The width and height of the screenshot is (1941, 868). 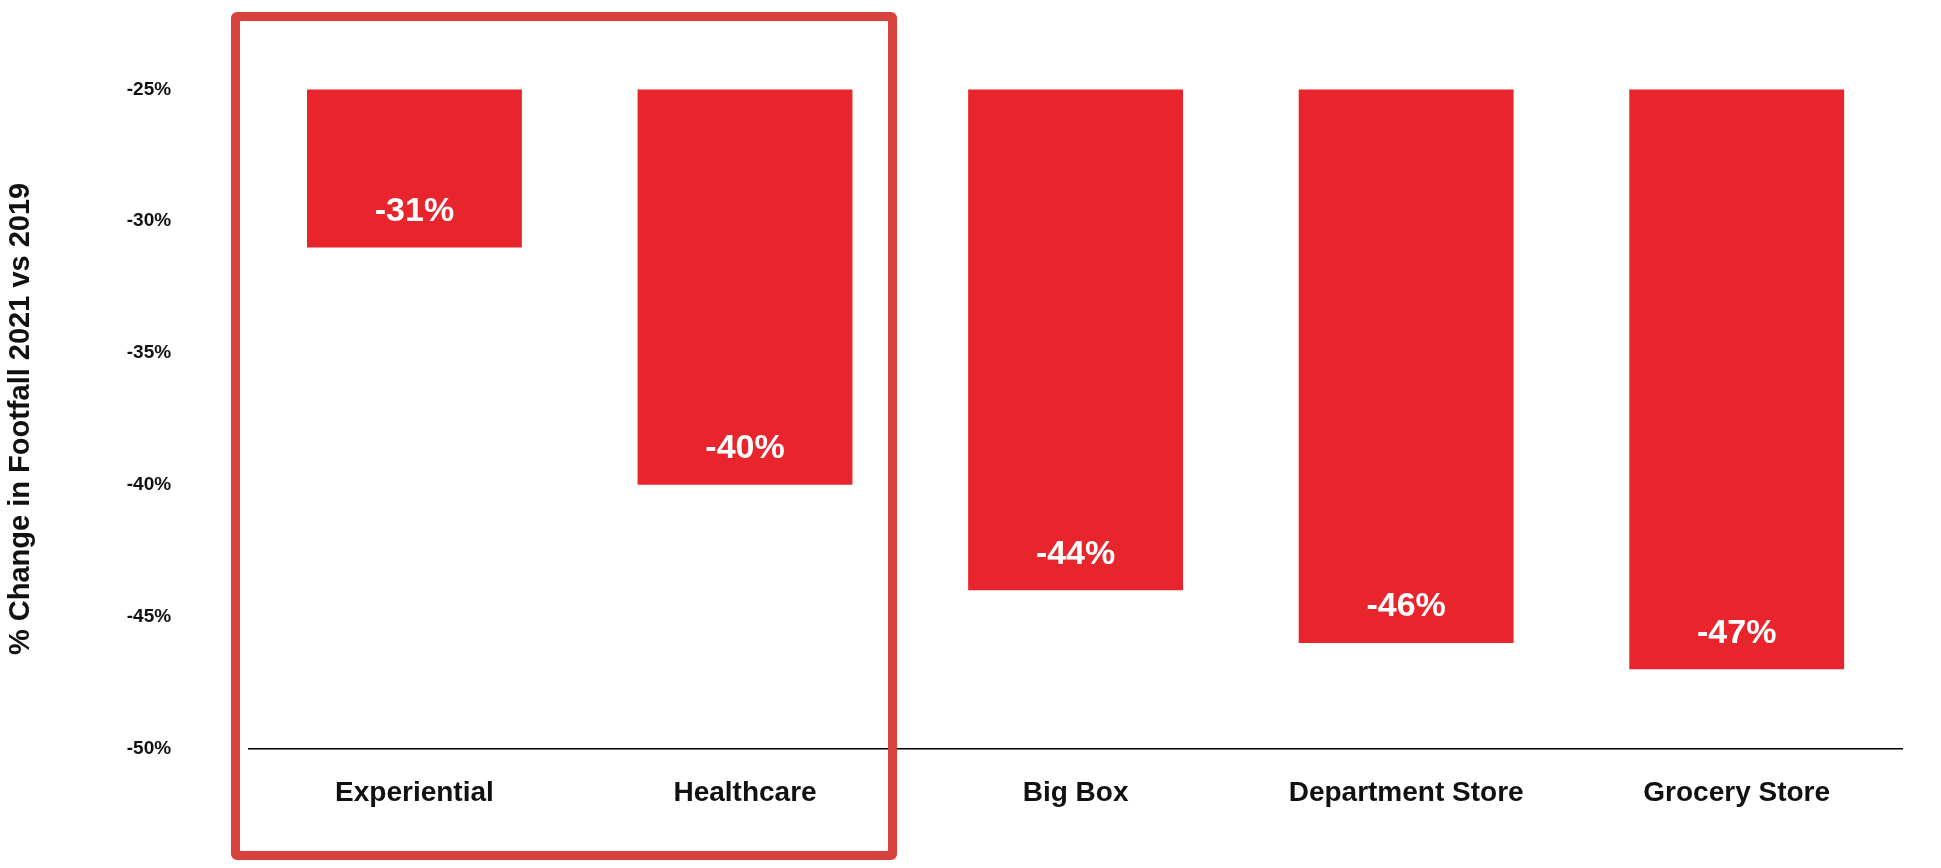 I want to click on y-tick-label: -40%, so click(x=149, y=484).